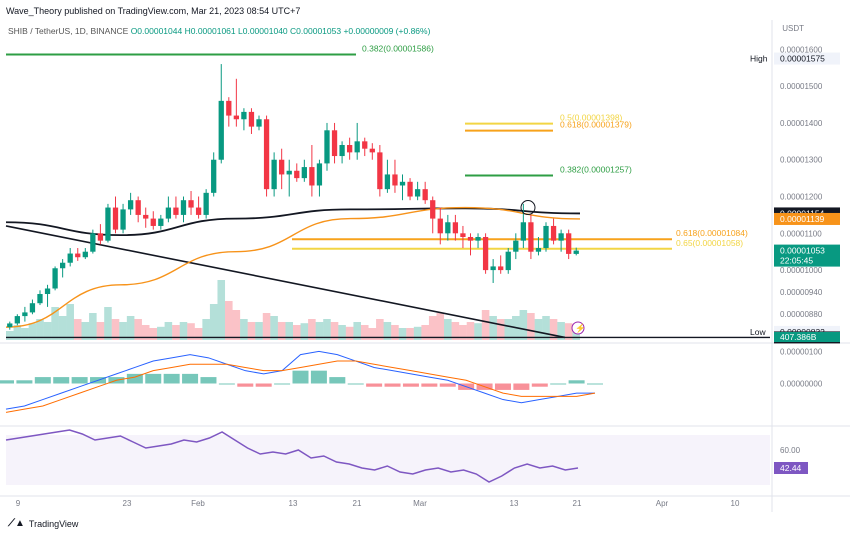  I want to click on macd-tick-label: 0.00000000, so click(801, 384).